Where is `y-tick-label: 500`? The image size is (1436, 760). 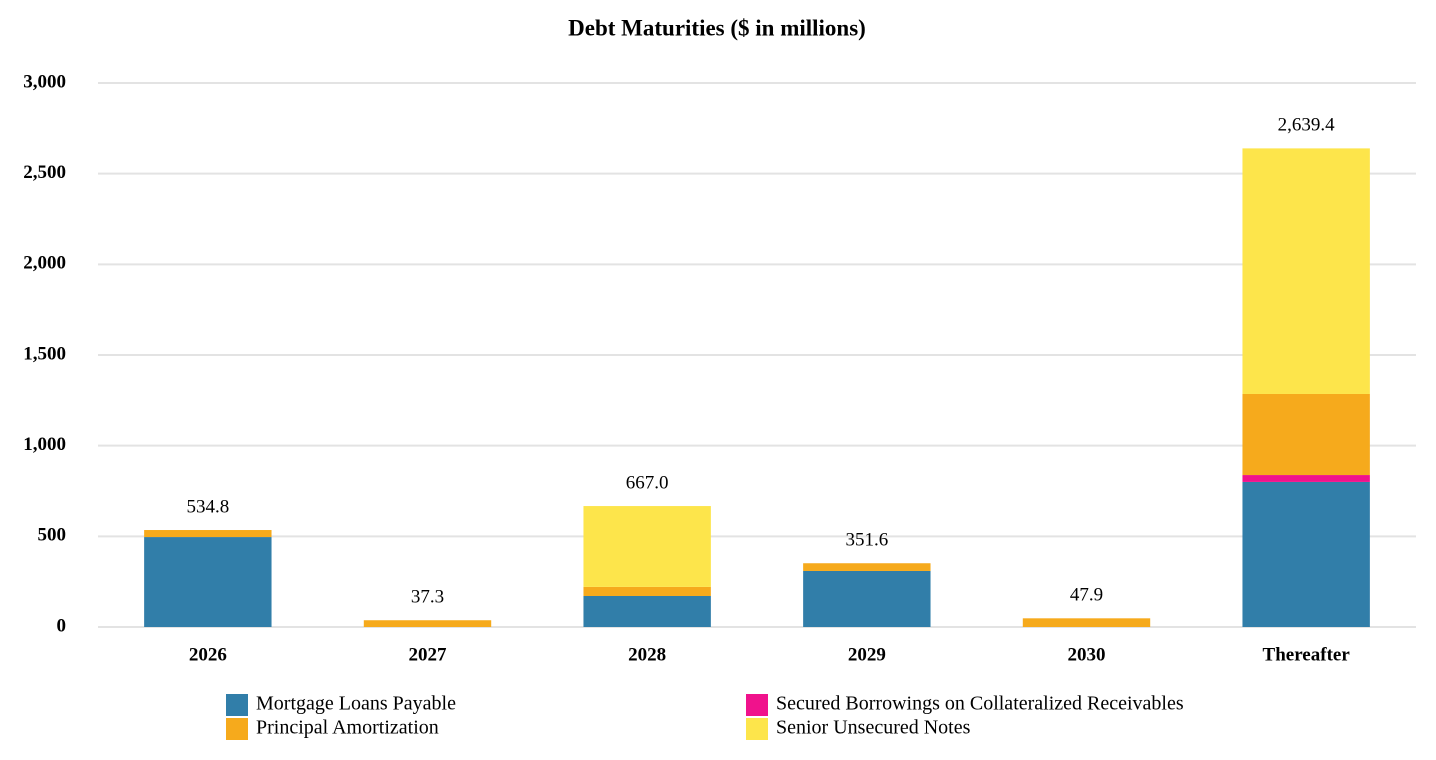
y-tick-label: 500 is located at coordinates (52, 535).